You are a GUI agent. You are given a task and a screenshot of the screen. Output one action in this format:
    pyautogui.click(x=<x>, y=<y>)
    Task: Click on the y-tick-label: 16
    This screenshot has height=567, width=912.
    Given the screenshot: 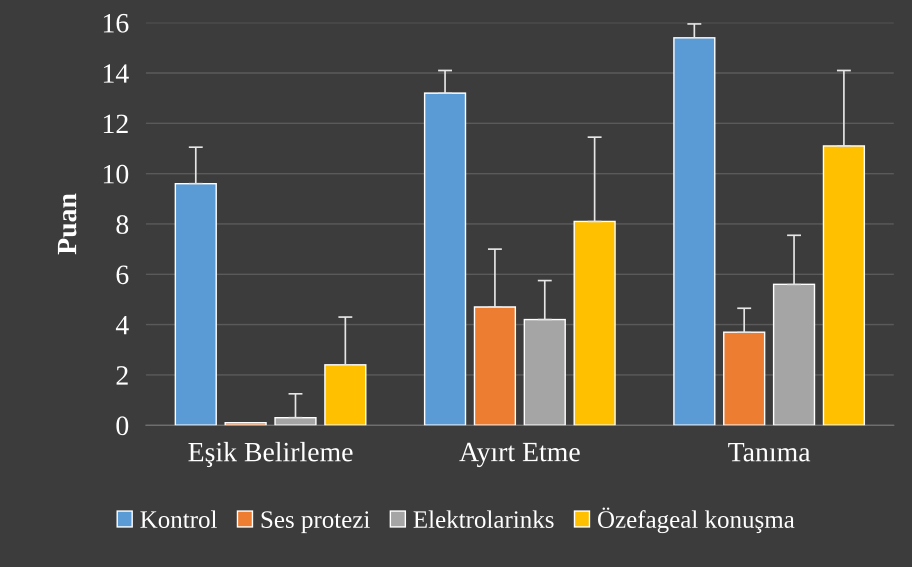 What is the action you would take?
    pyautogui.click(x=116, y=23)
    